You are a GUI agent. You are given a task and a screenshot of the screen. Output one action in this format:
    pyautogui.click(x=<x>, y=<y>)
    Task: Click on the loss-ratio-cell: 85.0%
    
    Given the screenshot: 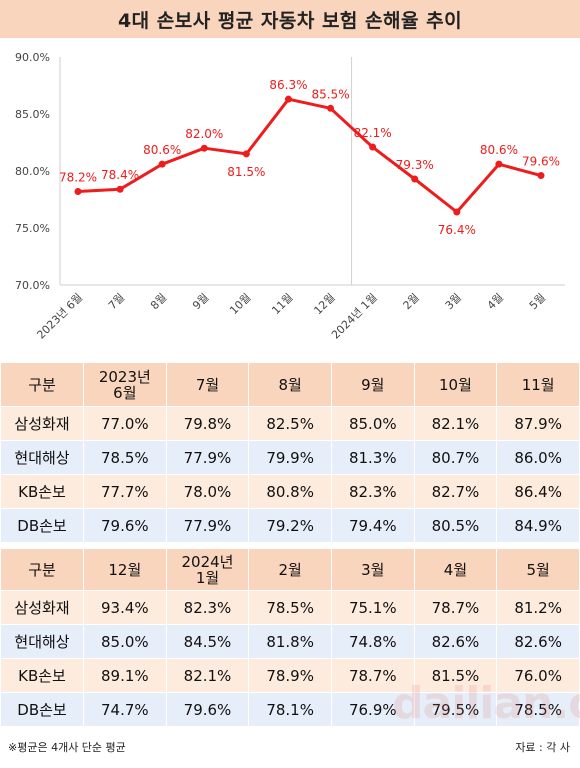 What is the action you would take?
    pyautogui.click(x=125, y=641)
    